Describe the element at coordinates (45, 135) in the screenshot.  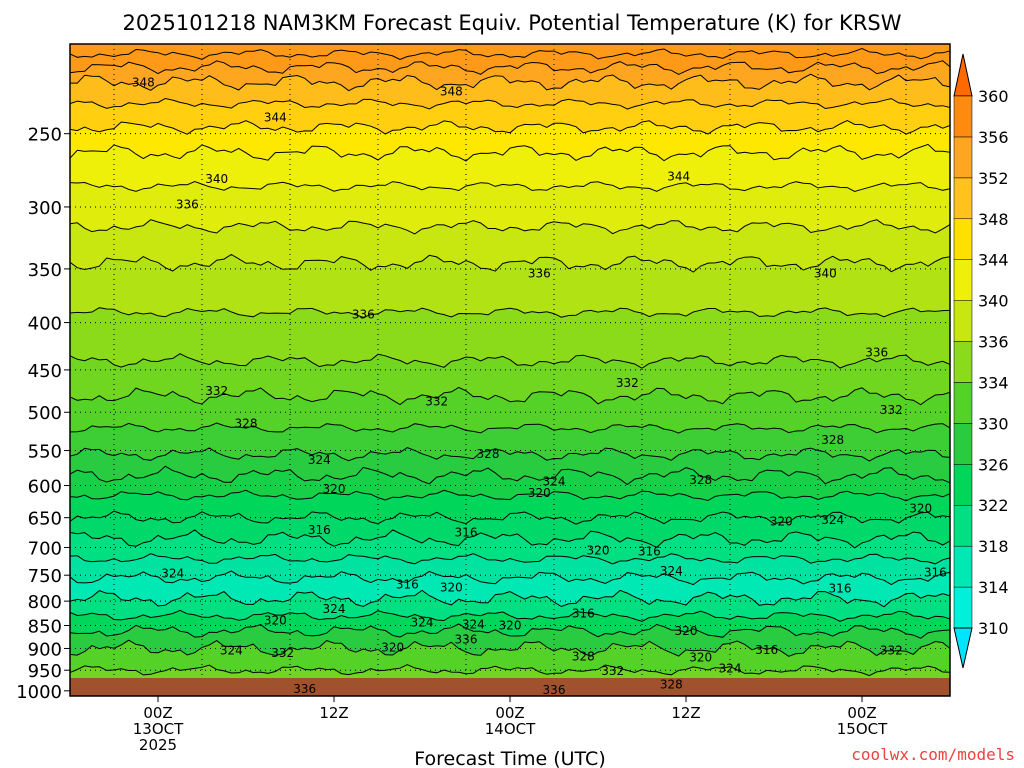
I see `y-tick-label: 250` at that location.